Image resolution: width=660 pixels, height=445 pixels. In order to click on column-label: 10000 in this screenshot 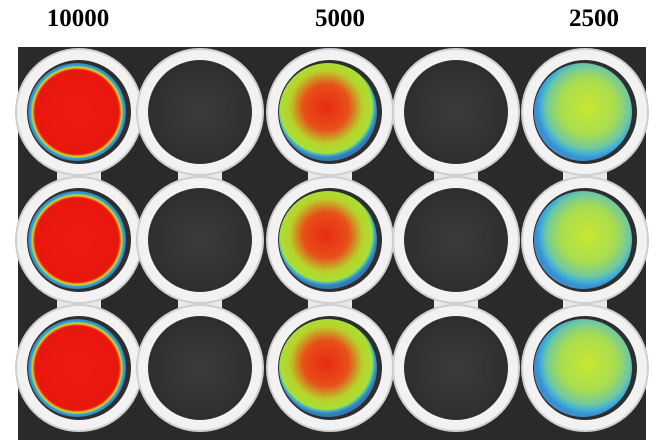, I will do `click(78, 18)`.